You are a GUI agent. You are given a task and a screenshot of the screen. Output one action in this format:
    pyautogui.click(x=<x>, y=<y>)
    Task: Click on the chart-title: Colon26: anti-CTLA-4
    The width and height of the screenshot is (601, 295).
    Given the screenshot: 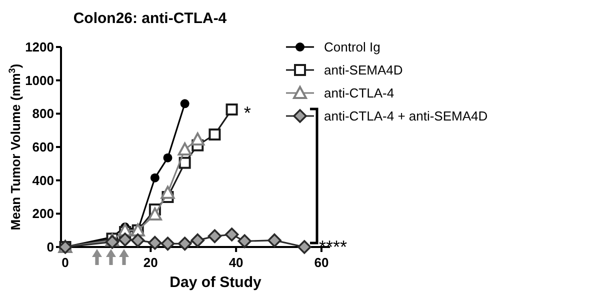 What is the action you would take?
    pyautogui.click(x=150, y=18)
    